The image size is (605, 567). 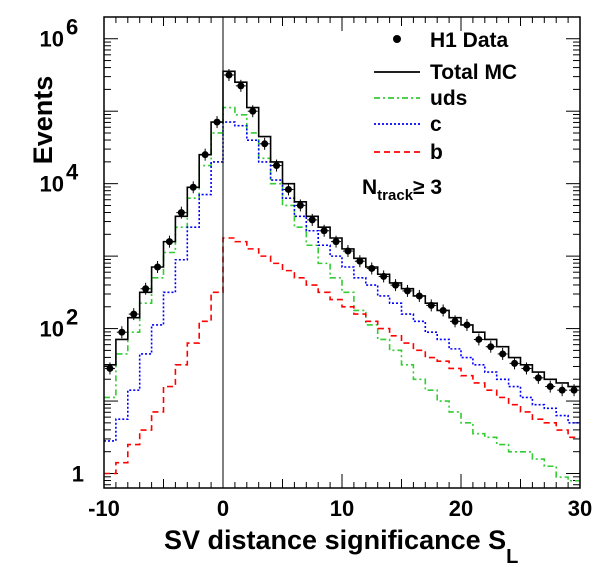 I want to click on legend: H1 Data Total MC uds c b, so click(x=445, y=96).